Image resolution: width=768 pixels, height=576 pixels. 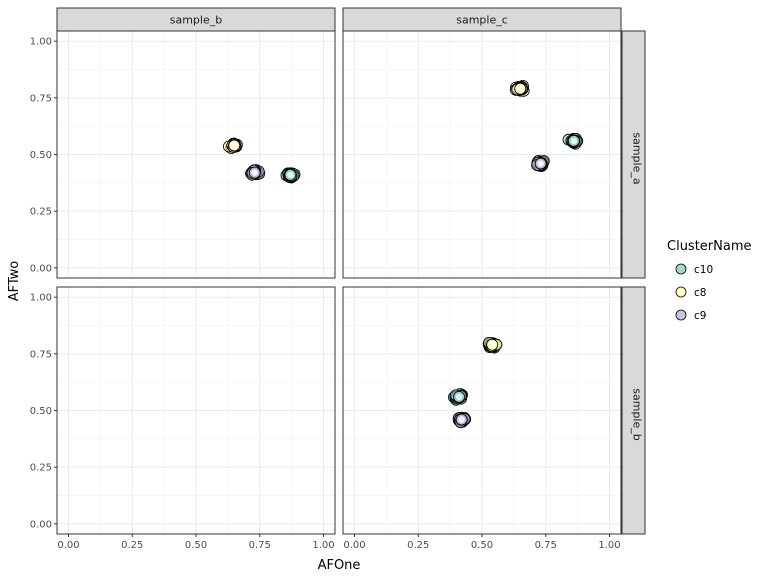 I want to click on legend-title: ClusterName, so click(x=709, y=246).